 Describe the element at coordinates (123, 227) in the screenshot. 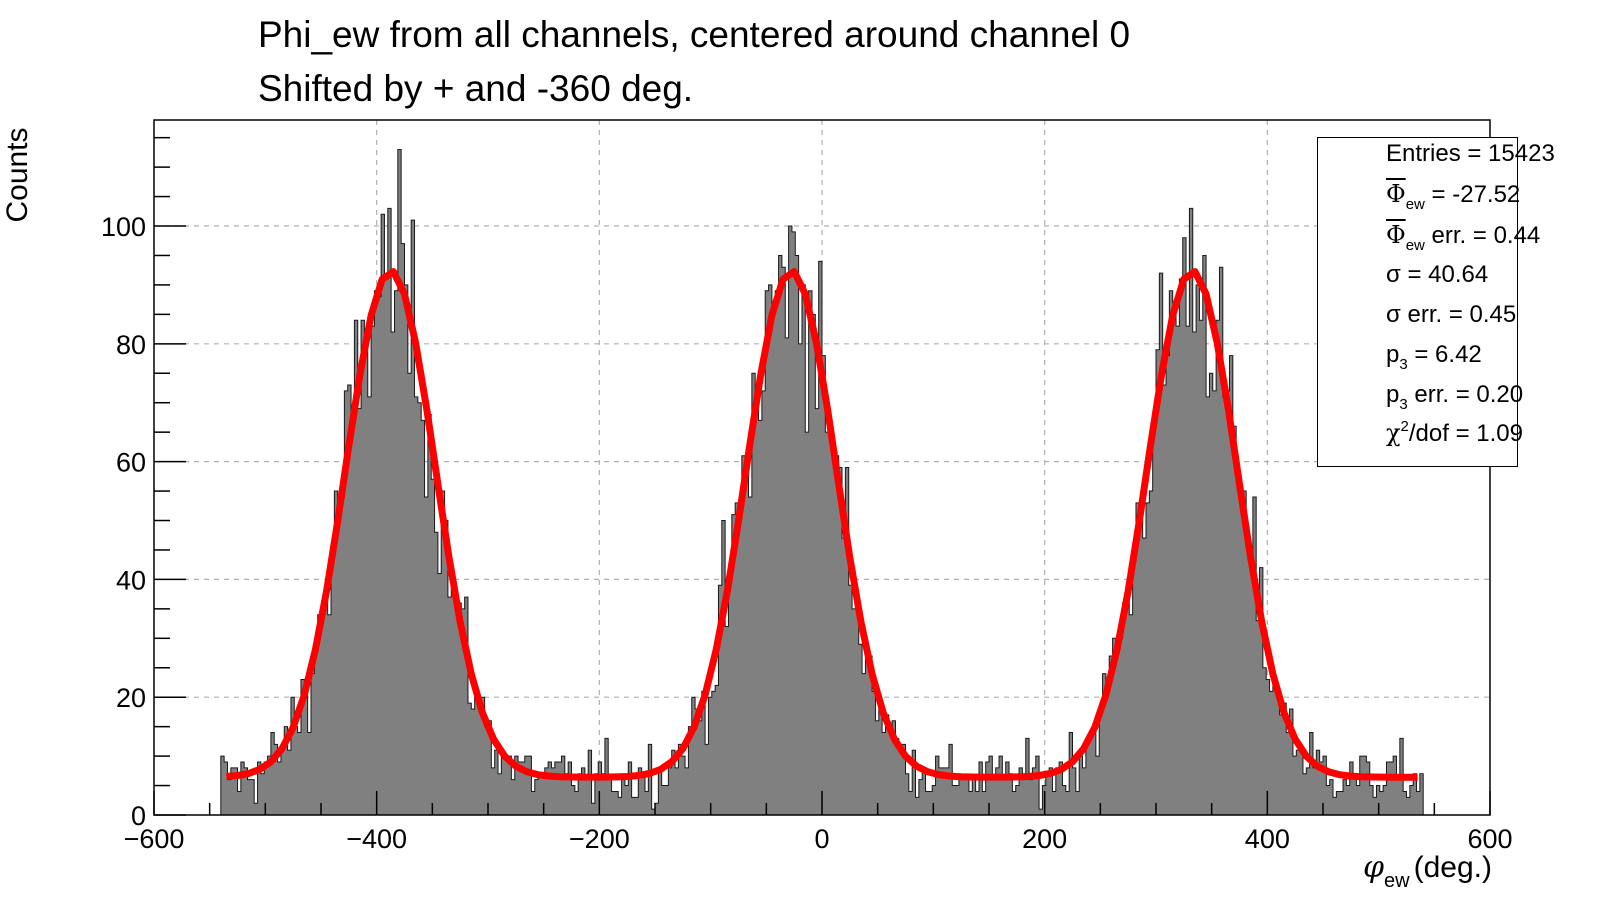

I see `y-tick-label: 100` at that location.